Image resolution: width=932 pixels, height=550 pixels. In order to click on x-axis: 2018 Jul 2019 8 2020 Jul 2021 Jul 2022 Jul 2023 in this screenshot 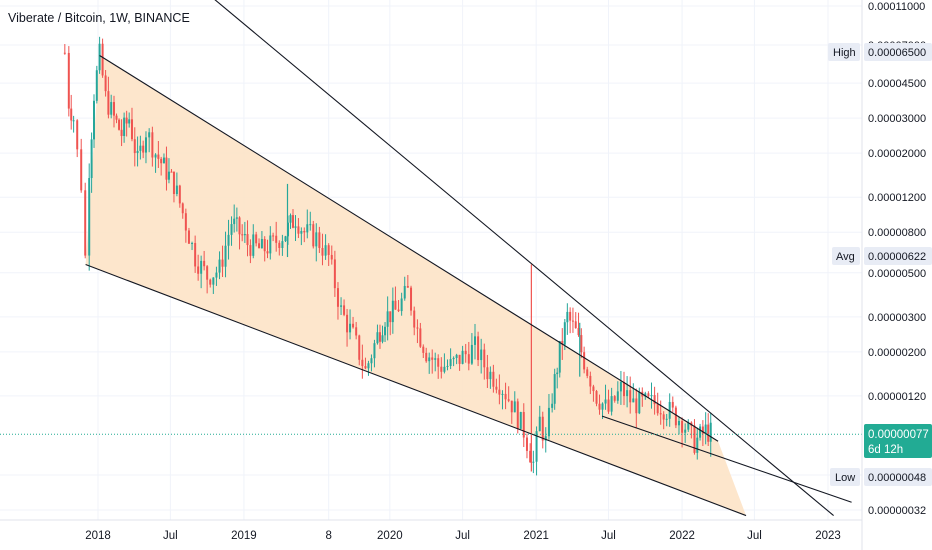, I will do `click(431, 530)`.